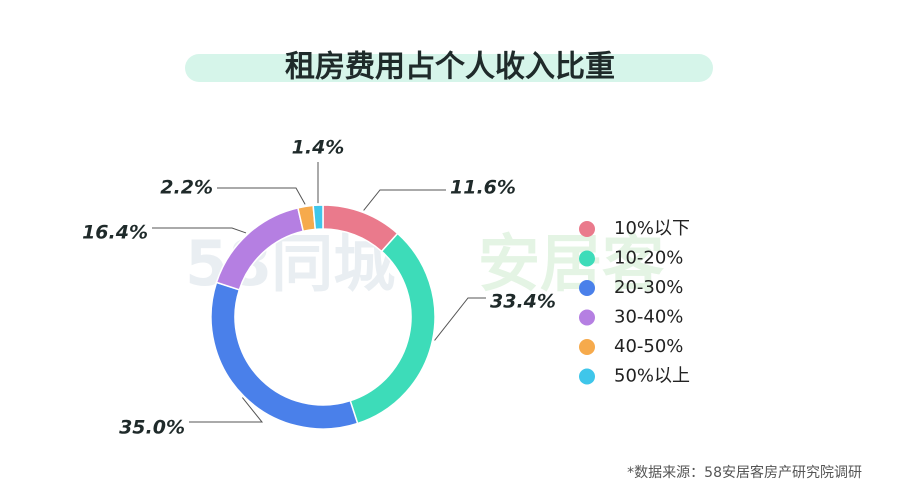  I want to click on data-label: 16.4%, so click(115, 233).